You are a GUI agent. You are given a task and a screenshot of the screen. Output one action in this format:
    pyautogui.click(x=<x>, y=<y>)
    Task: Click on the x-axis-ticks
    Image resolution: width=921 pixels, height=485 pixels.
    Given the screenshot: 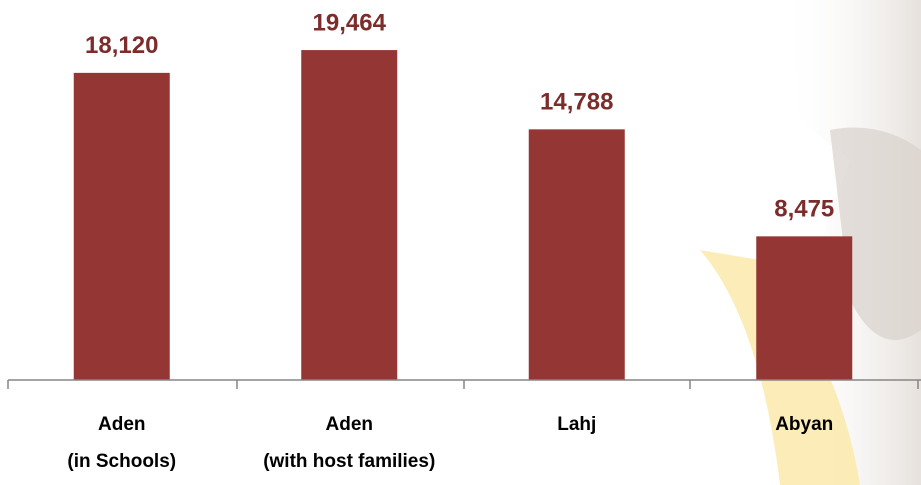 What is the action you would take?
    pyautogui.click(x=463, y=384)
    